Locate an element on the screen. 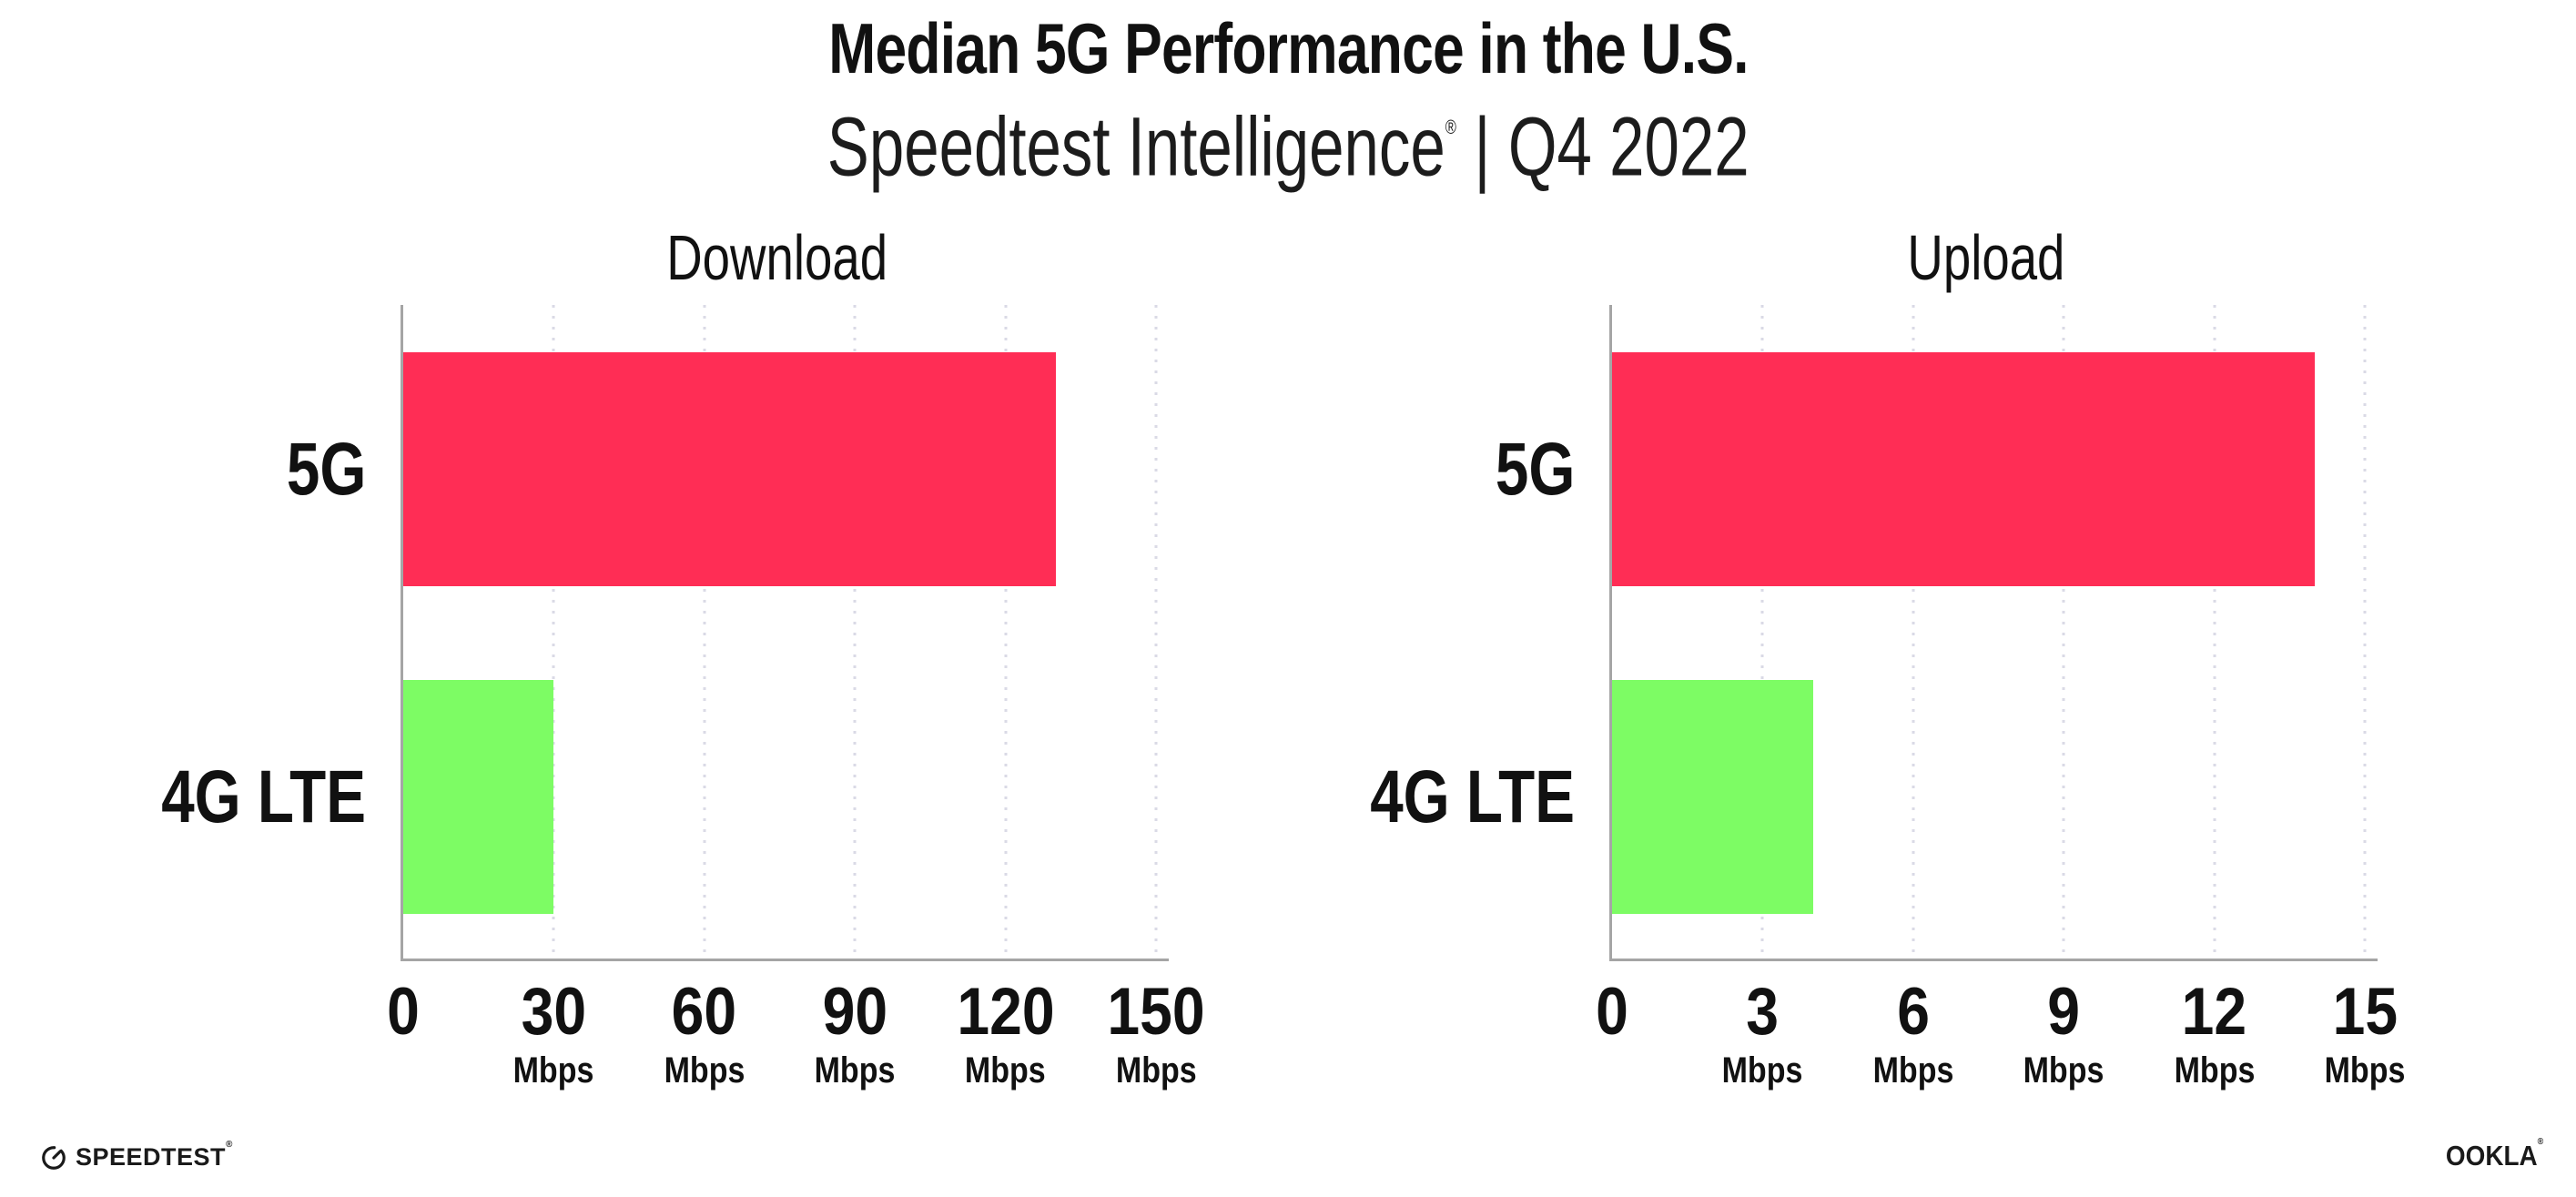 The height and width of the screenshot is (1197, 2576). x-tick-value: 120 is located at coordinates (1005, 1012).